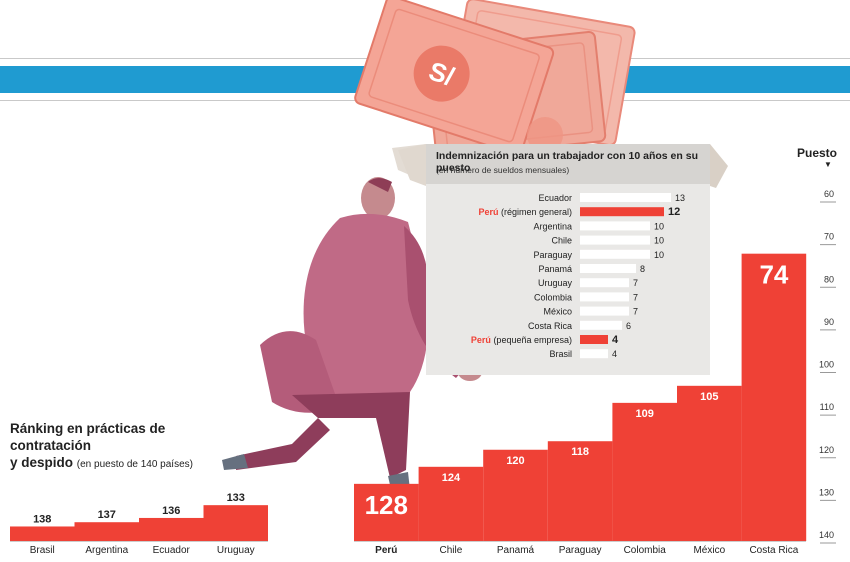  I want to click on category-label: Chile, so click(451, 550).